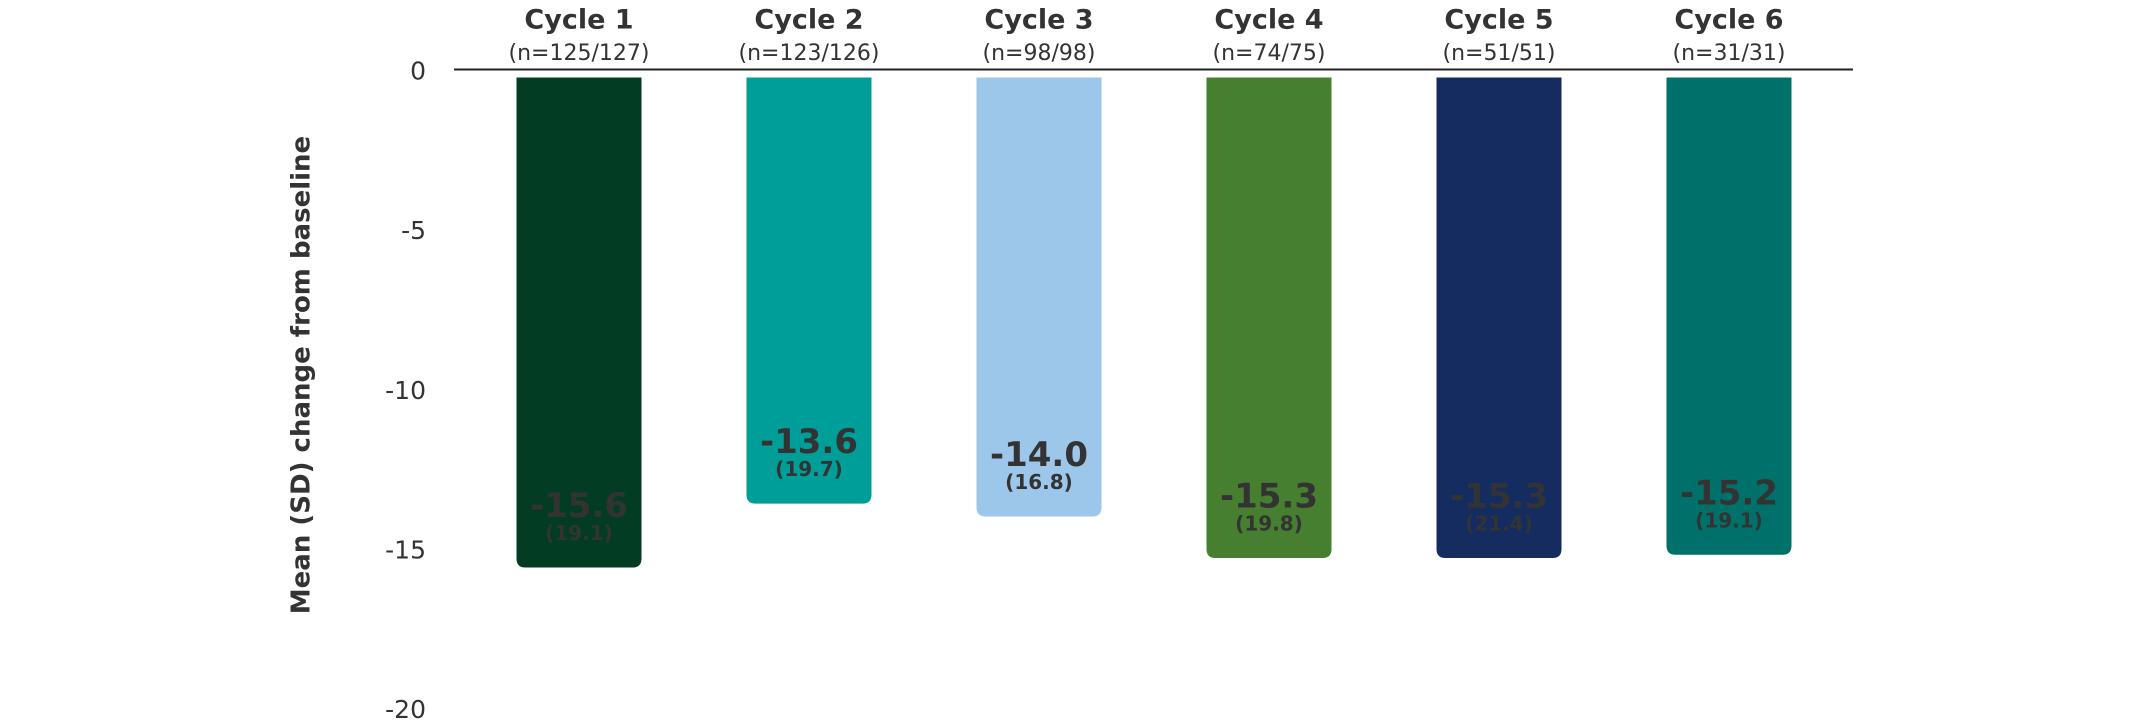  I want to click on category-label: Cycle 2, so click(808, 20).